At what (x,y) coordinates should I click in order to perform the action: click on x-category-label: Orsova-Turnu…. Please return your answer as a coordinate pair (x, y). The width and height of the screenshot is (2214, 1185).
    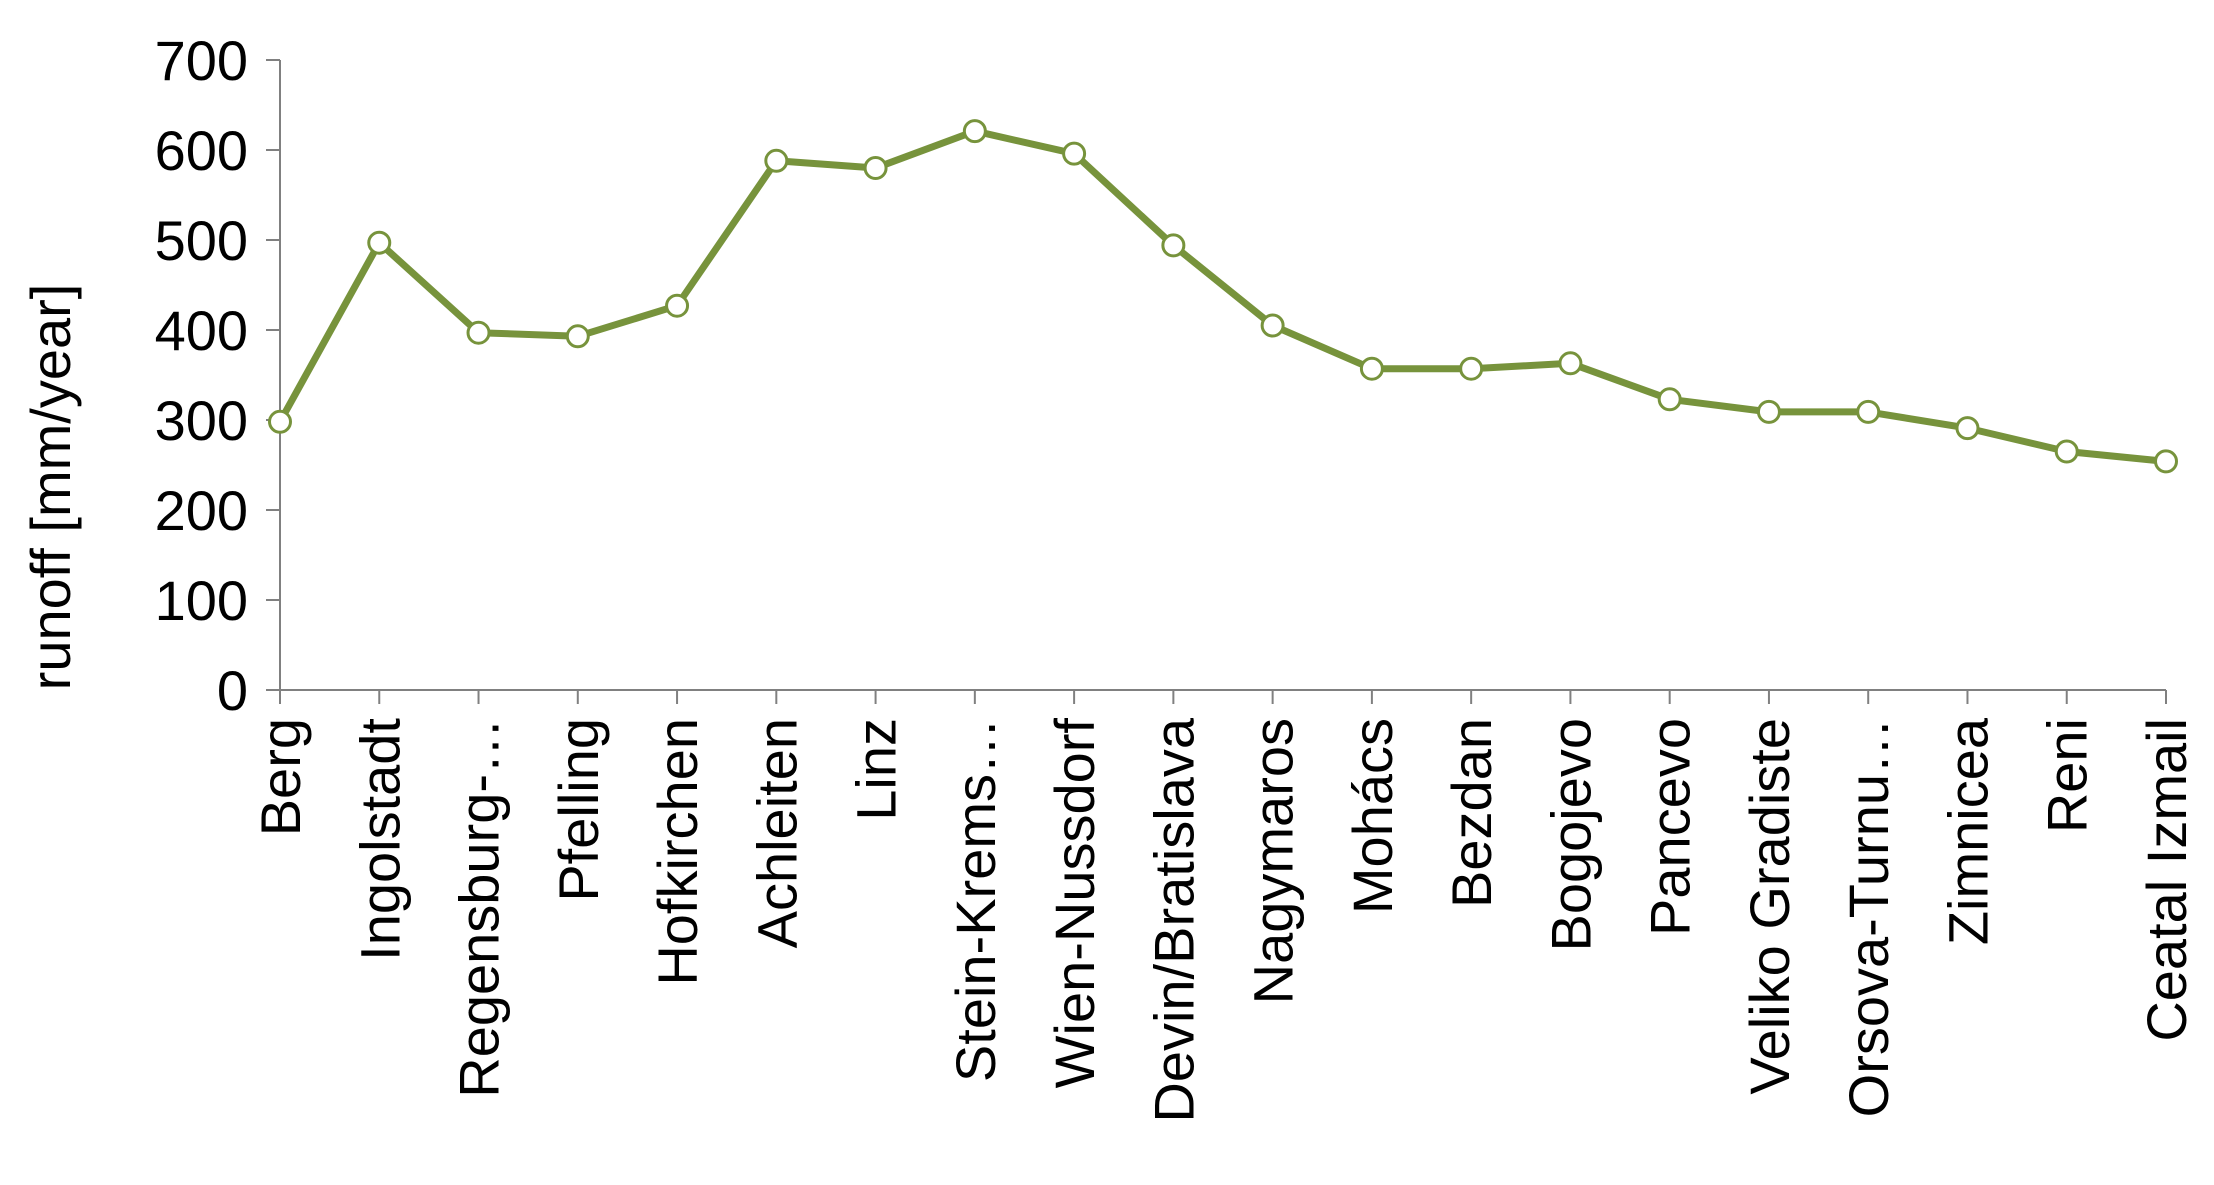
    Looking at the image, I should click on (1868, 917).